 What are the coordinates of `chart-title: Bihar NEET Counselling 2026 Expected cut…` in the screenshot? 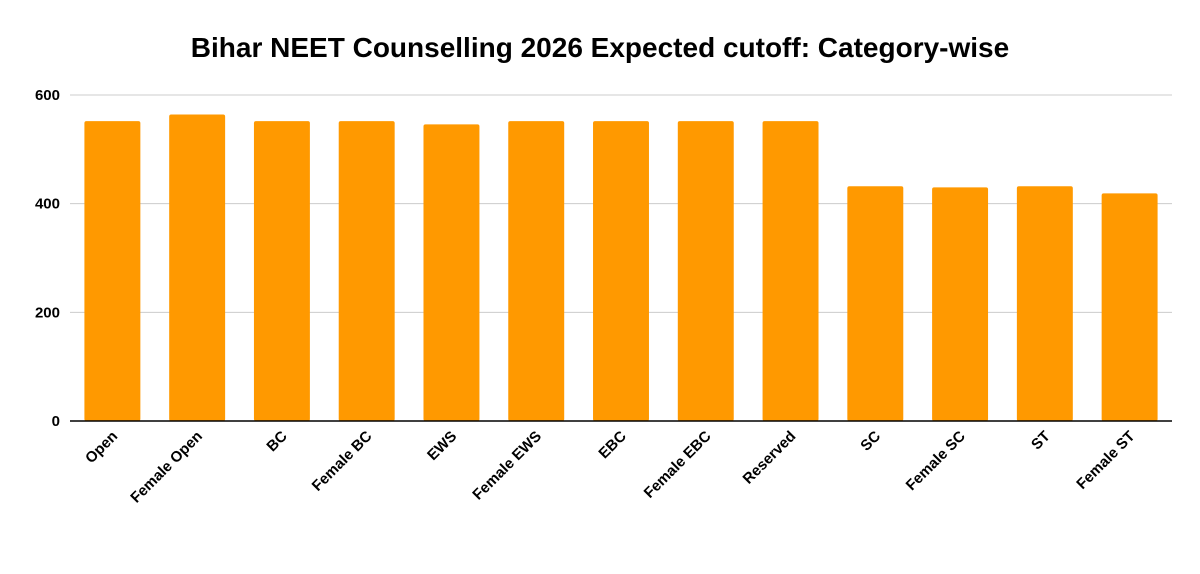 It's located at (600, 47).